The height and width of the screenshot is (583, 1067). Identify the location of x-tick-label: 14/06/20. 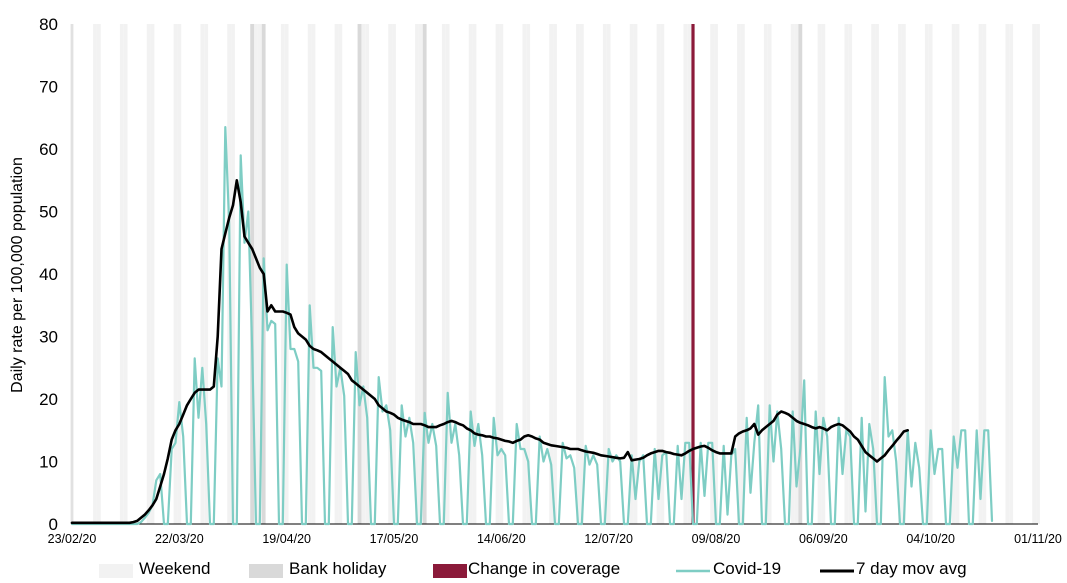
(501, 539).